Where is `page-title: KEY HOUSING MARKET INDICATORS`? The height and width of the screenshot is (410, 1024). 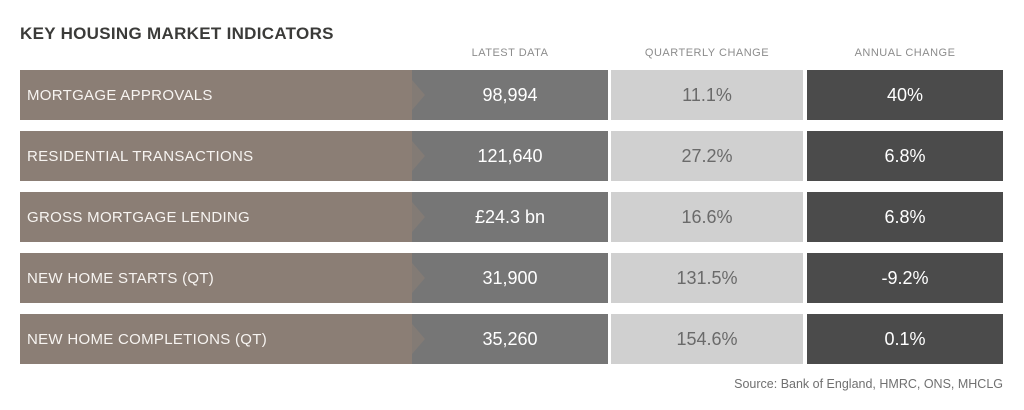 page-title: KEY HOUSING MARKET INDICATORS is located at coordinates (177, 33).